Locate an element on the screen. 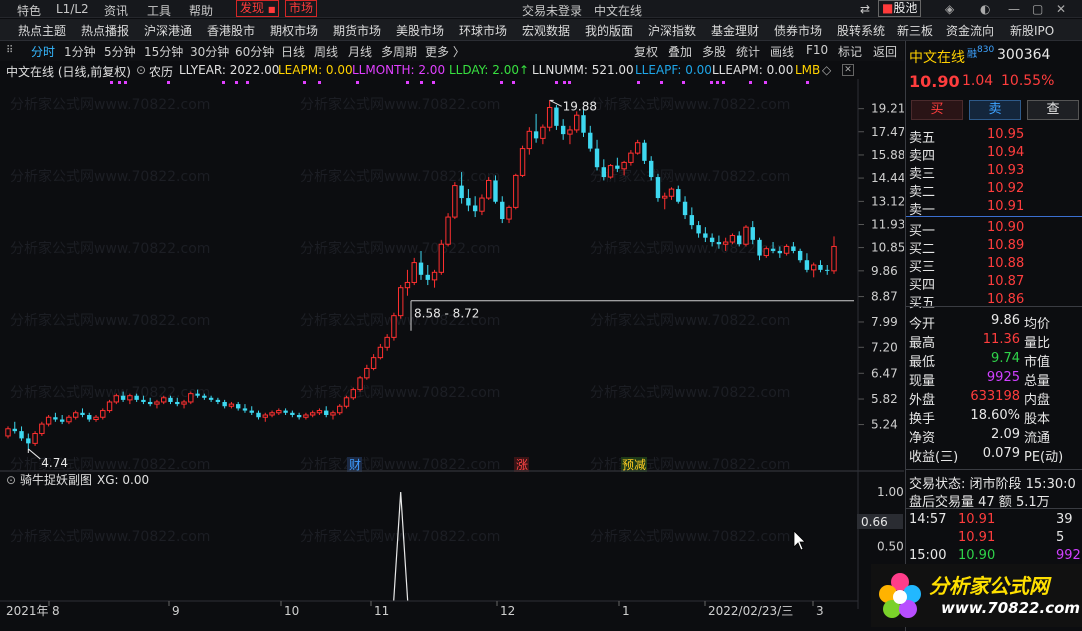 Image resolution: width=1082 pixels, height=631 pixels. tool-draw: 画线 is located at coordinates (782, 52).